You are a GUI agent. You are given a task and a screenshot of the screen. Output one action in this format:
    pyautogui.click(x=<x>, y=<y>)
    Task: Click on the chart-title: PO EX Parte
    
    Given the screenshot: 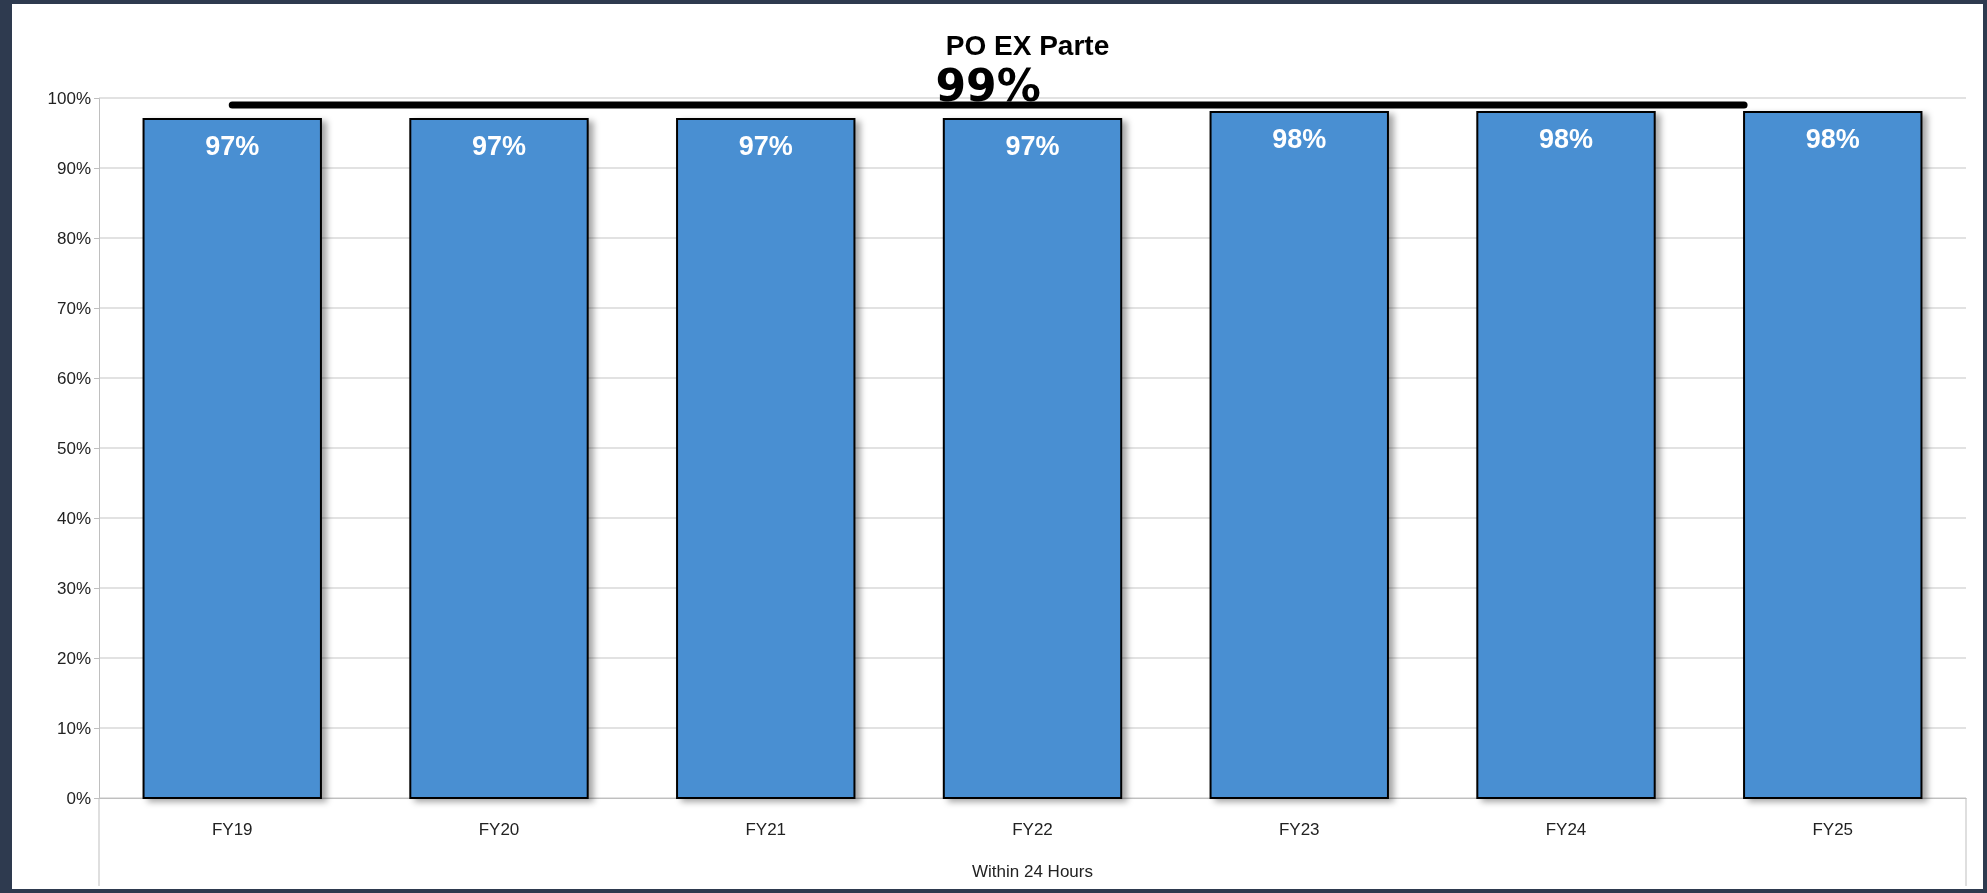 What is the action you would take?
    pyautogui.click(x=1027, y=45)
    